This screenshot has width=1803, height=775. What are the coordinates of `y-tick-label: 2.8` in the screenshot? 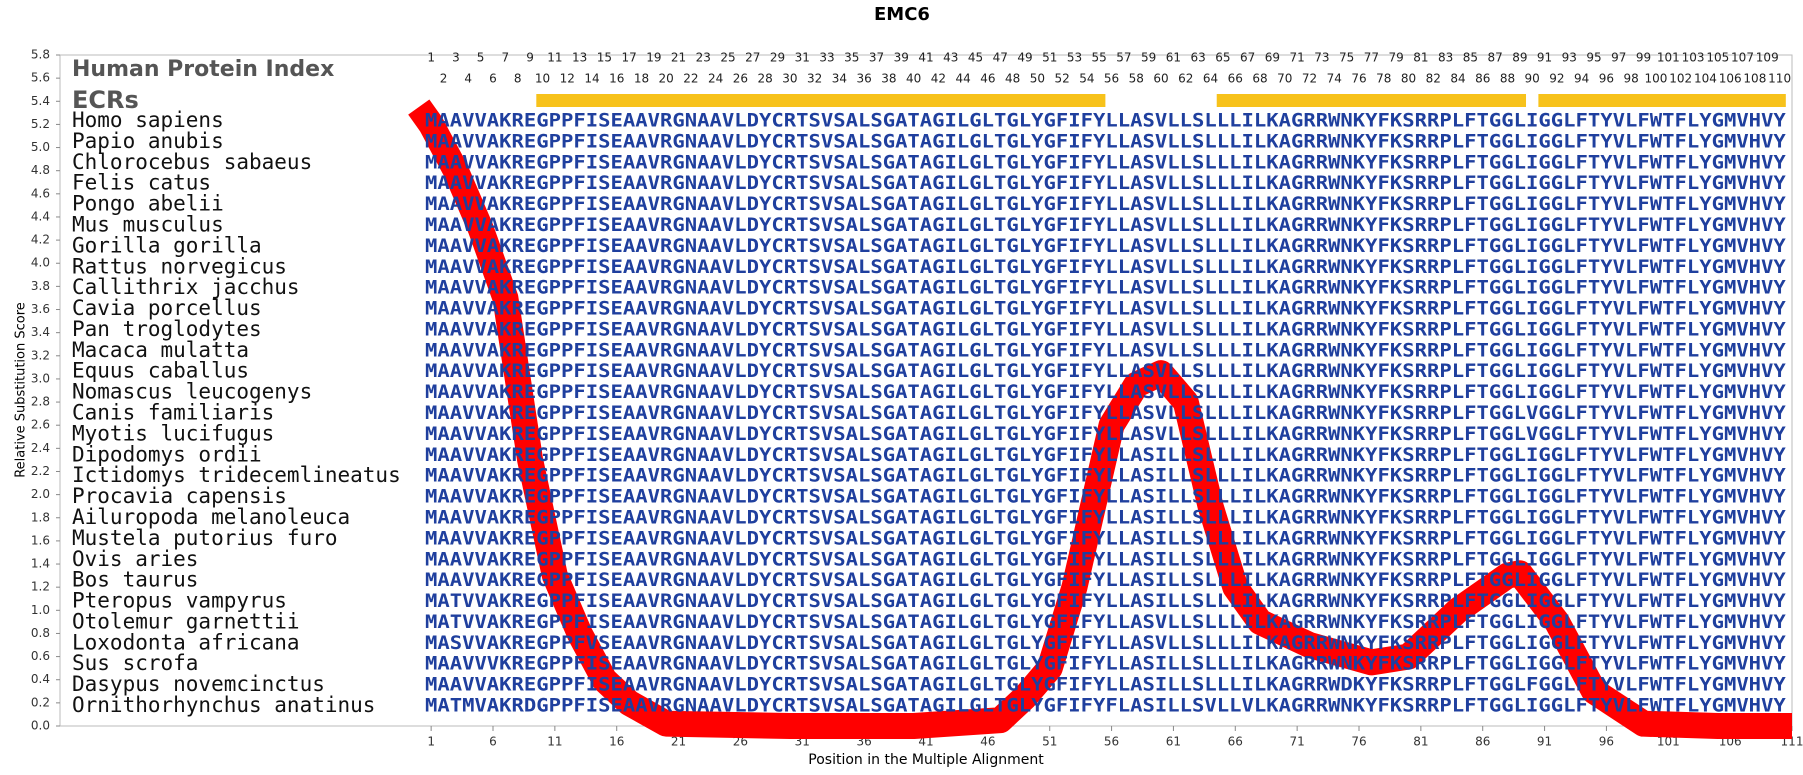 It's located at (40, 402).